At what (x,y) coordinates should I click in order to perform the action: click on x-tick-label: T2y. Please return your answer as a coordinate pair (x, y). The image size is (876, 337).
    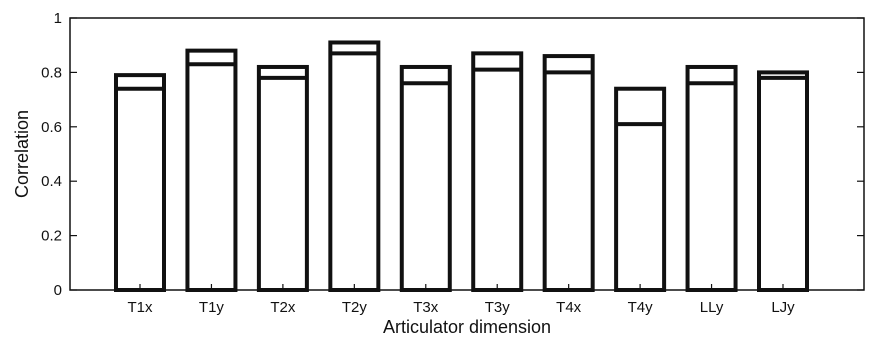
    Looking at the image, I should click on (355, 307).